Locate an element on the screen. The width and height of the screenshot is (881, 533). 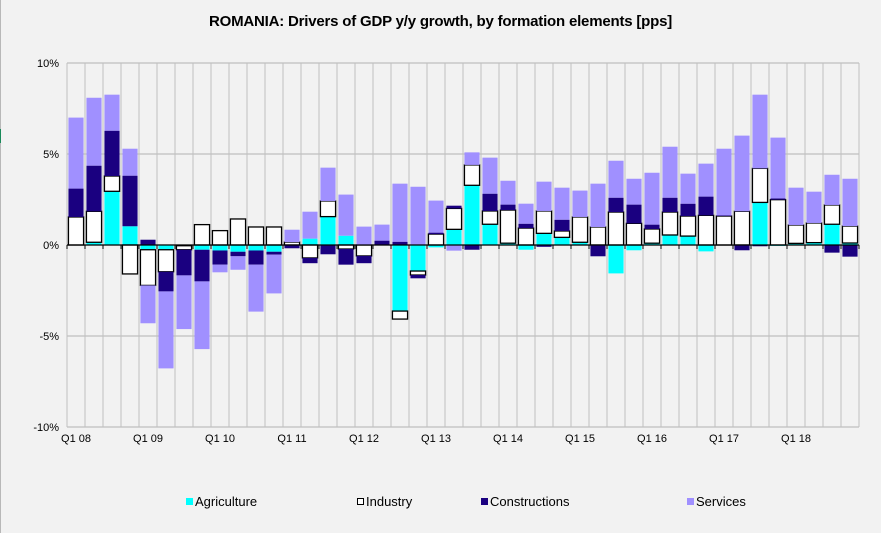
legend-item-industry: Industry is located at coordinates (384, 501).